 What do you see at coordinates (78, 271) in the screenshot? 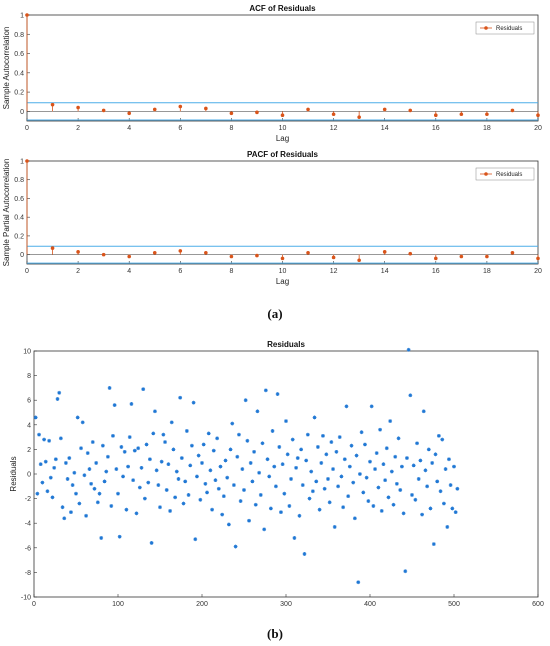
I see `x-tick-label: 2` at bounding box center [78, 271].